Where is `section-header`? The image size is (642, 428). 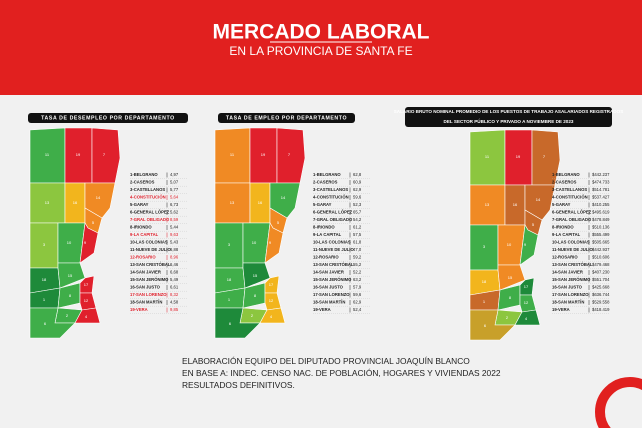
section-header is located at coordinates (508, 117).